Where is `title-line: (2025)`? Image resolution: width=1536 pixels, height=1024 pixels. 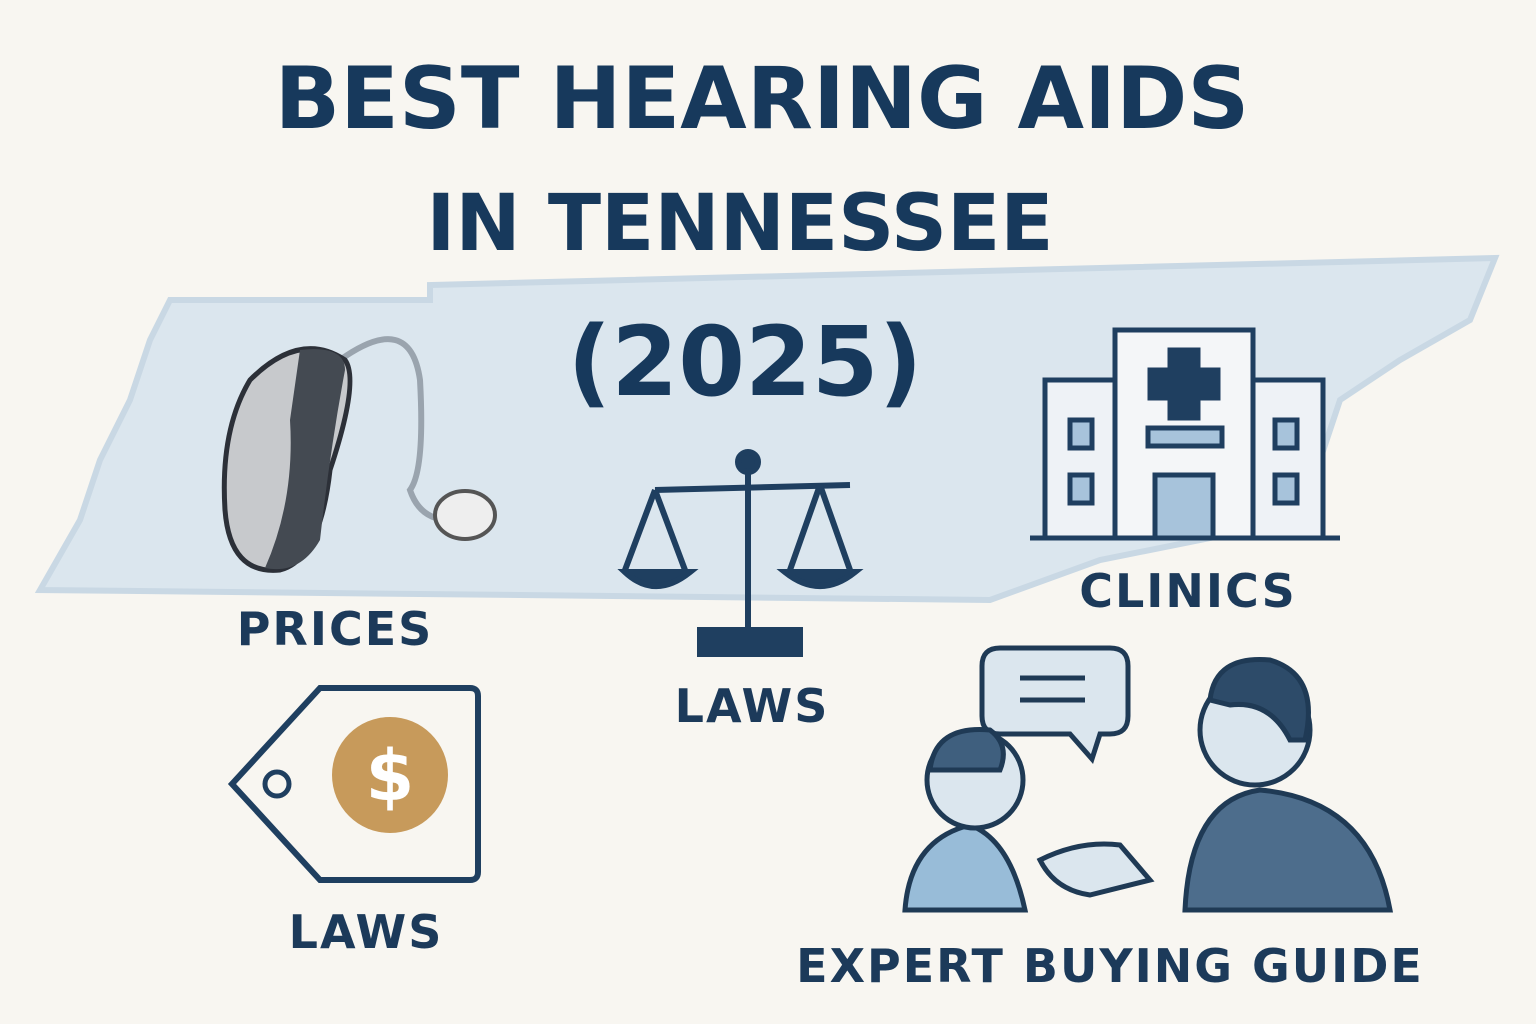 title-line: (2025) is located at coordinates (745, 362).